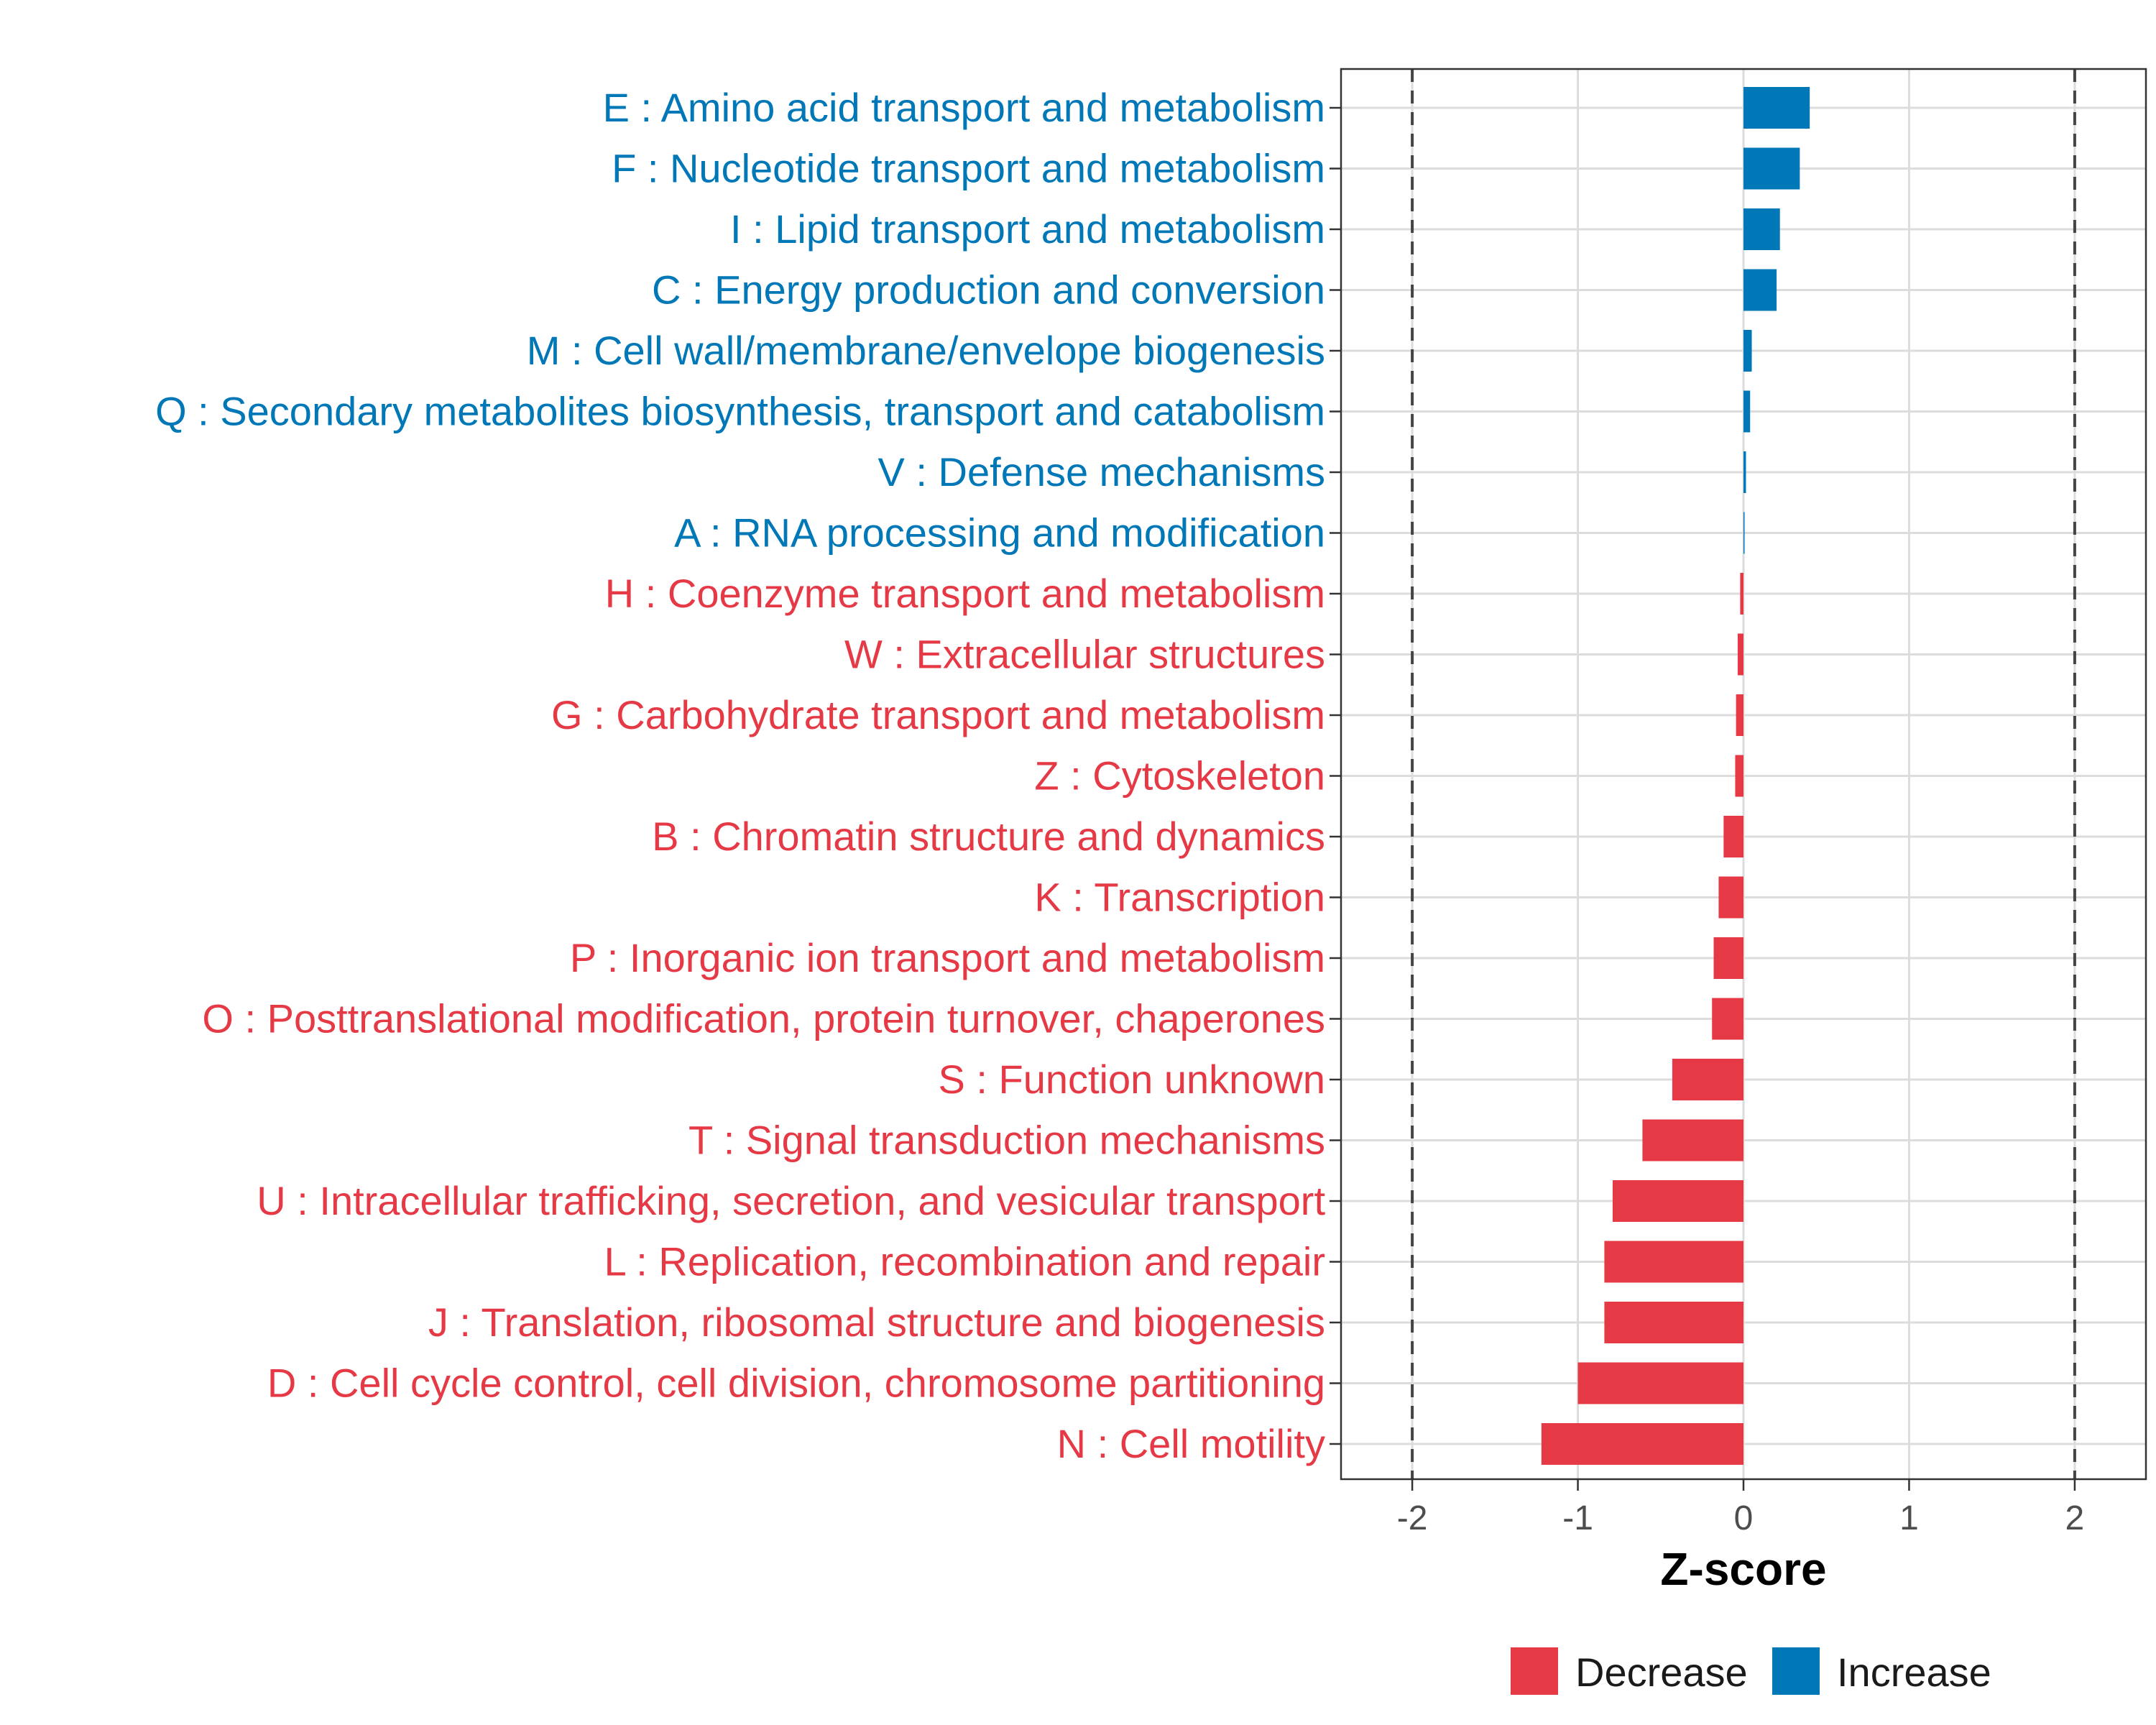  Describe the element at coordinates (1675, 776) in the screenshot. I see `bar-layer` at that location.